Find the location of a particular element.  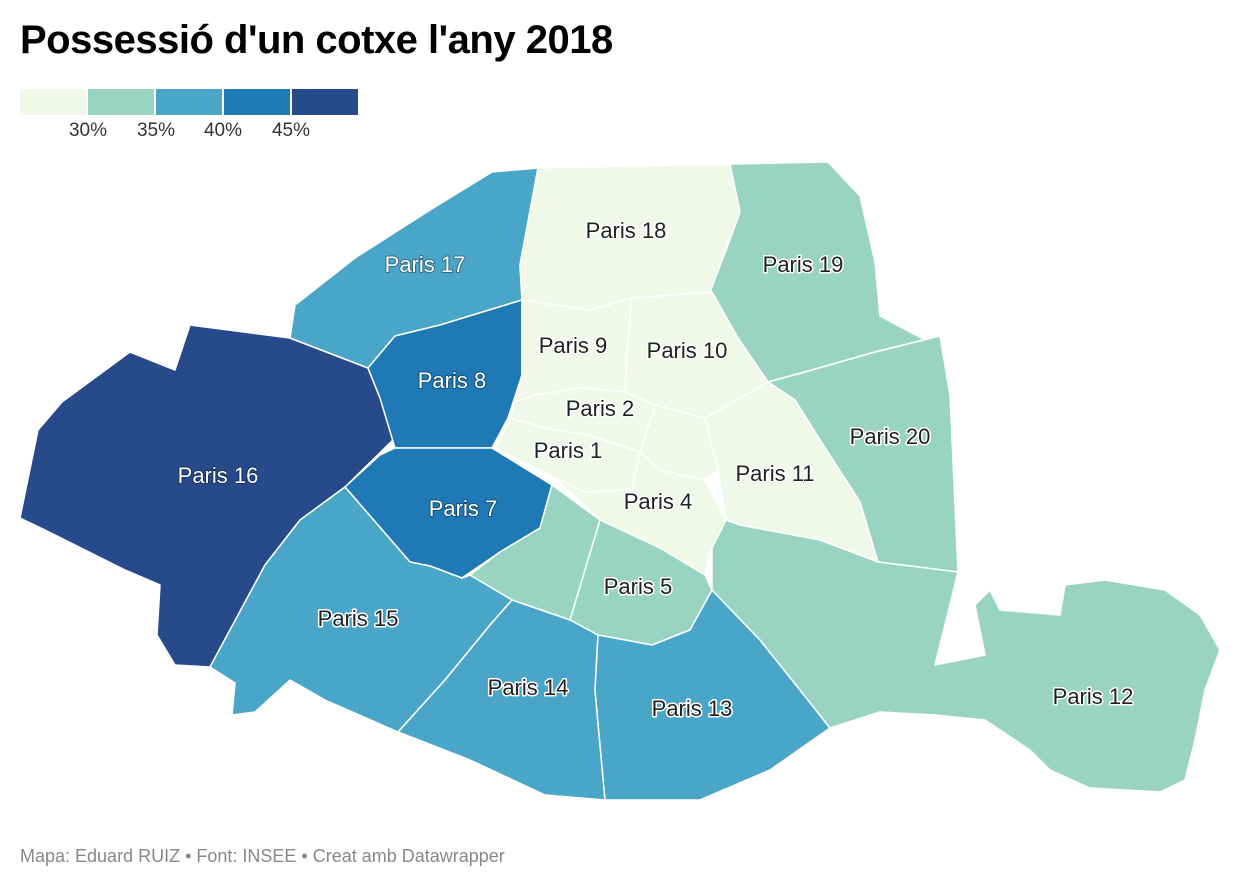

label-paris-9: Paris 9 is located at coordinates (573, 345).